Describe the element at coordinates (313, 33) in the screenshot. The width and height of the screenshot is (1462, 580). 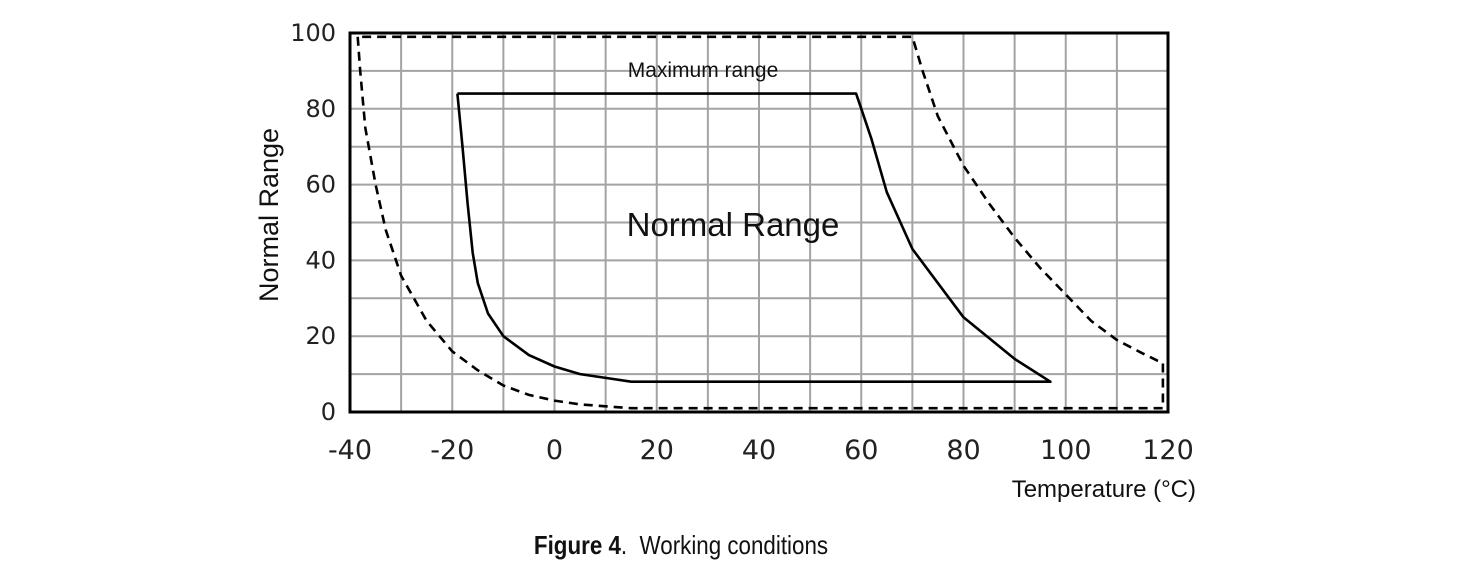
I see `y-tick-label: 100` at that location.